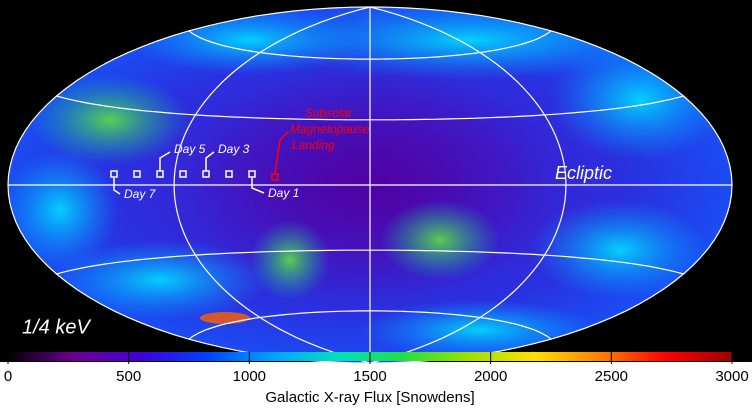 This screenshot has width=752, height=411. What do you see at coordinates (249, 376) in the screenshot?
I see `tick-label: 1000` at bounding box center [249, 376].